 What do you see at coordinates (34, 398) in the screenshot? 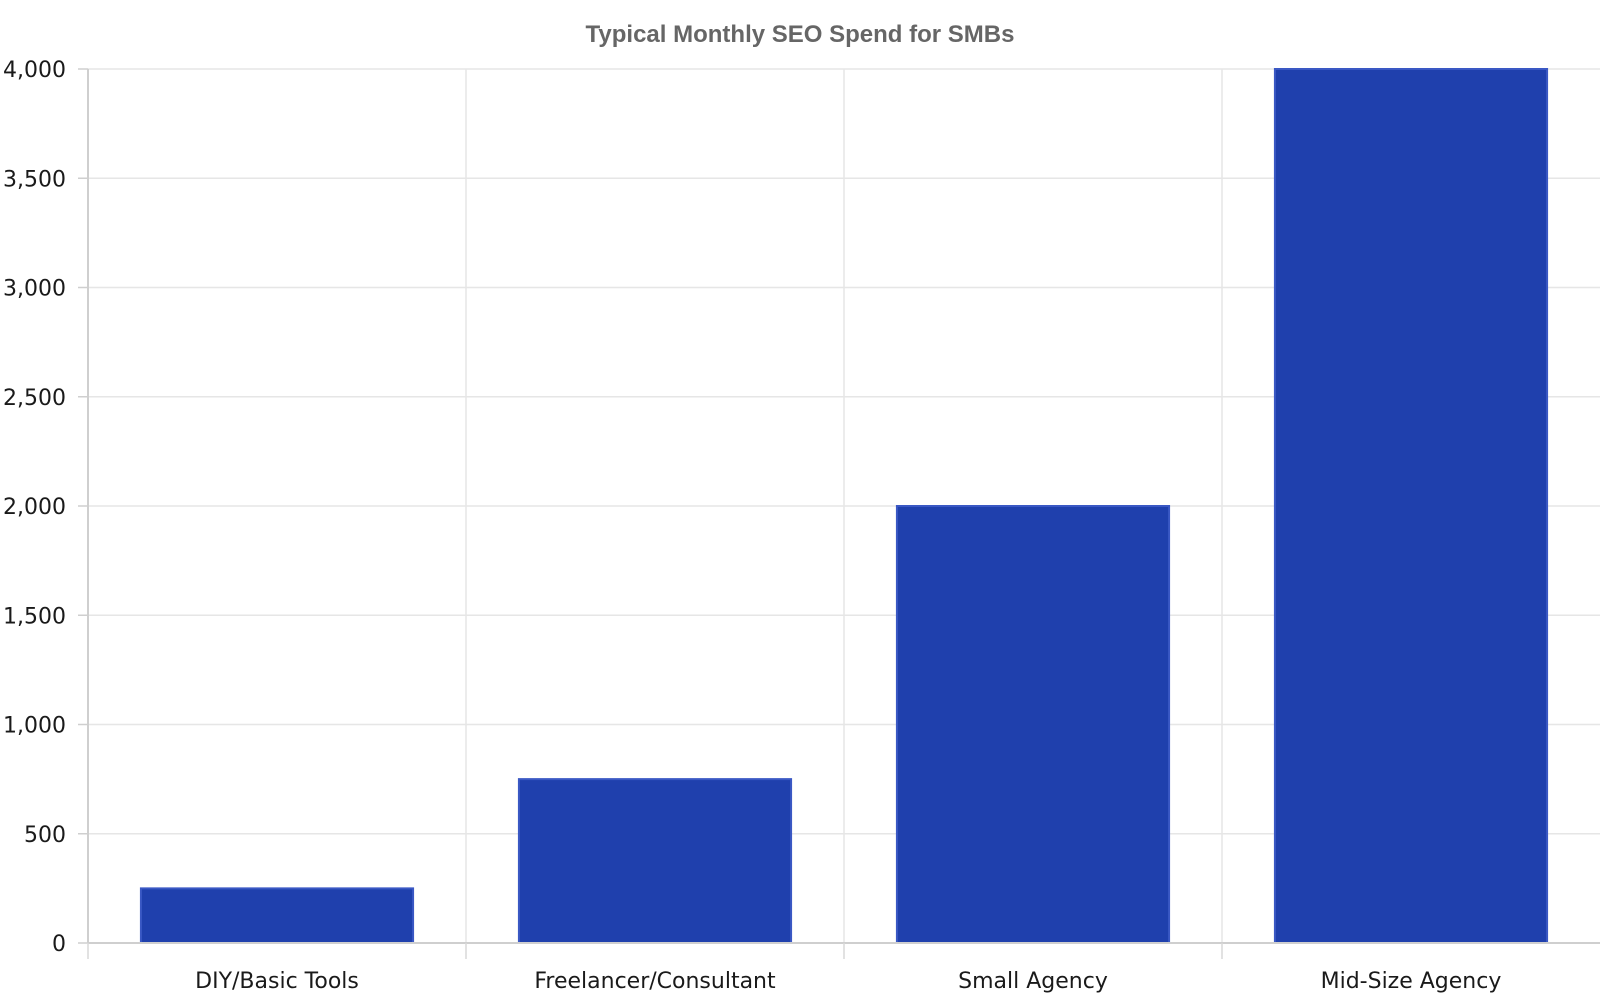
I see `y-tick-label: 2,500` at bounding box center [34, 398].